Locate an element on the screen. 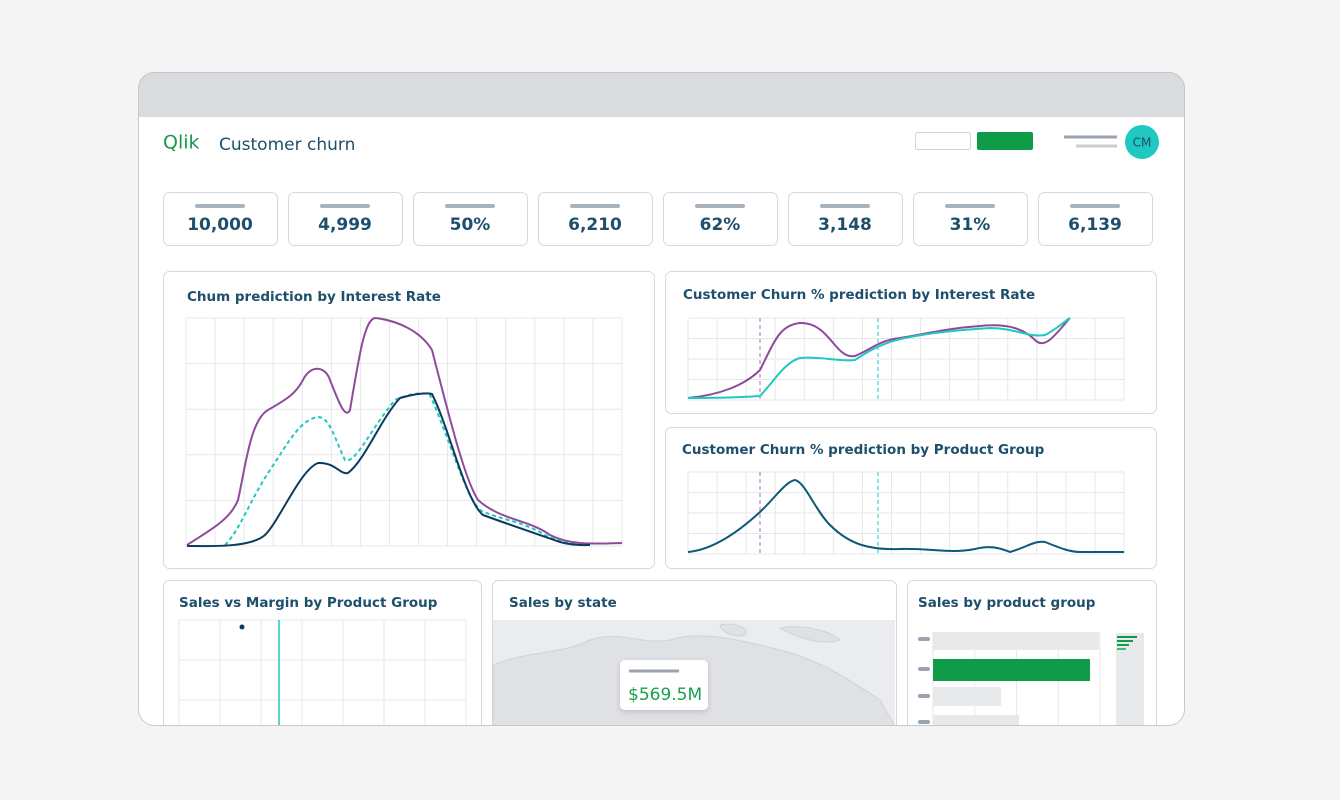 This screenshot has width=1340, height=800. kpi-value: 31% is located at coordinates (970, 225).